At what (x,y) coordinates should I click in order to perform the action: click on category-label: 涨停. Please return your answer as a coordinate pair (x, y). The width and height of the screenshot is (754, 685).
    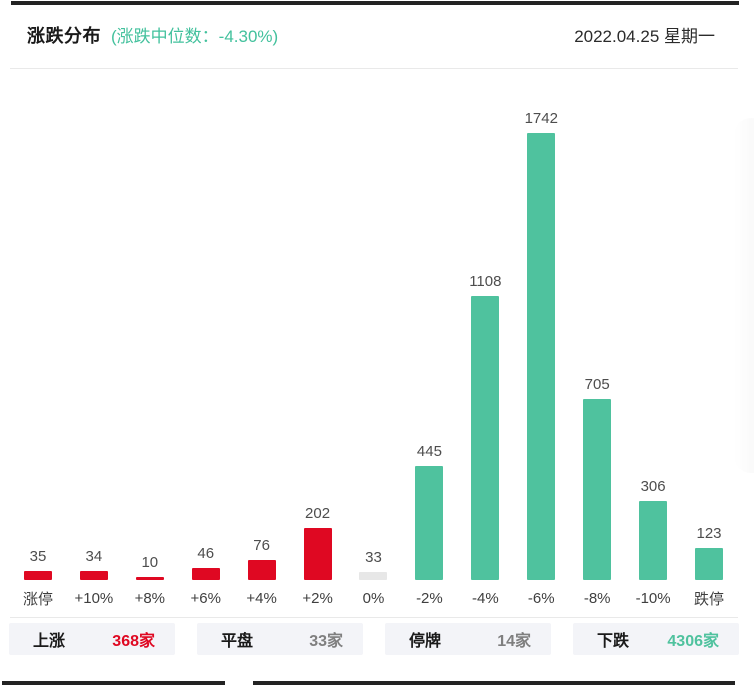
    Looking at the image, I should click on (37, 599).